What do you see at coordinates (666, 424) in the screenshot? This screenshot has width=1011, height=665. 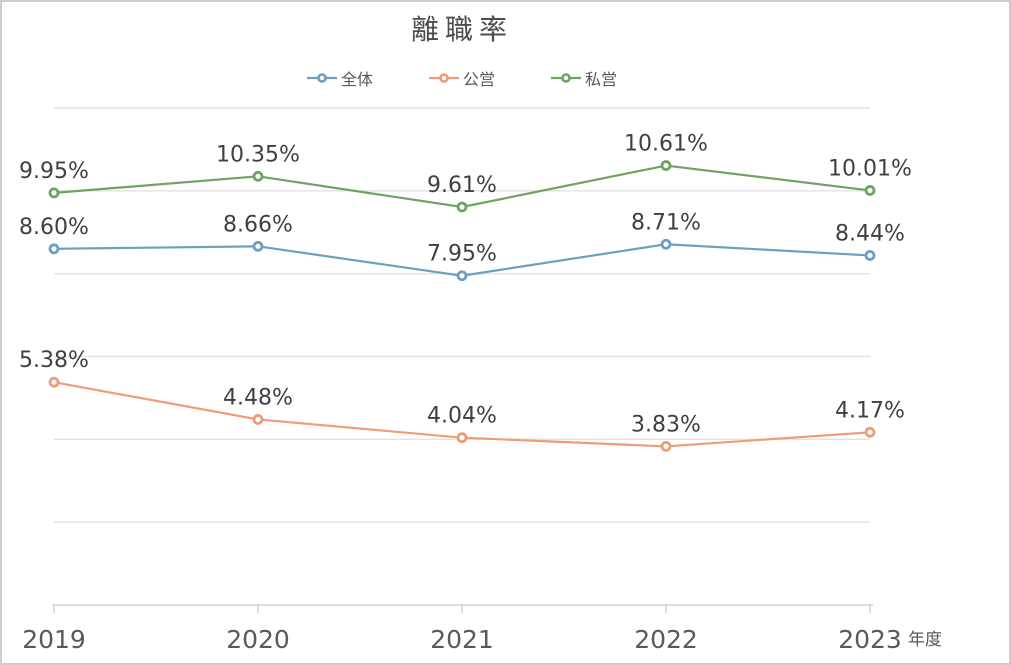 I see `data-label: 3.83%` at bounding box center [666, 424].